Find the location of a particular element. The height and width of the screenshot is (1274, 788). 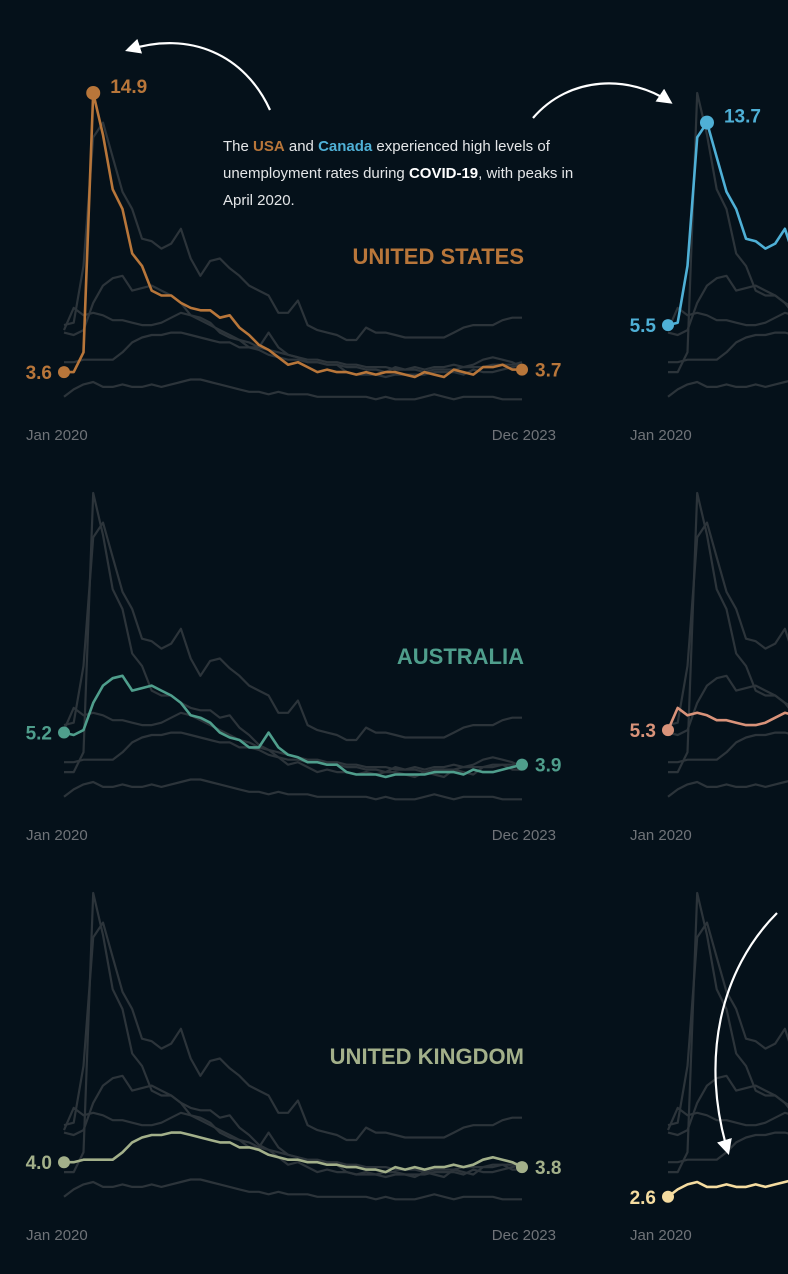

start-value-label: 3.6 is located at coordinates (39, 373).